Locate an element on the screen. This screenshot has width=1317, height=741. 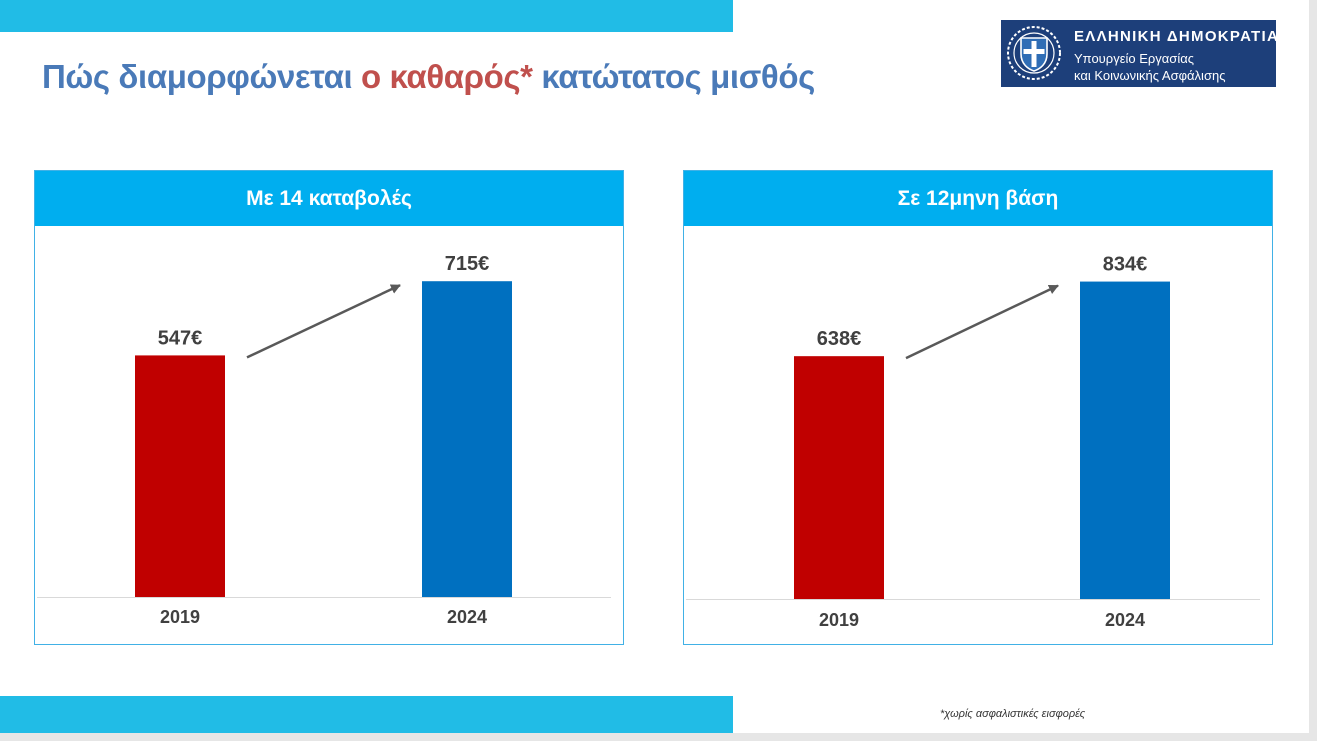
data-label: 638€ is located at coordinates (839, 339).